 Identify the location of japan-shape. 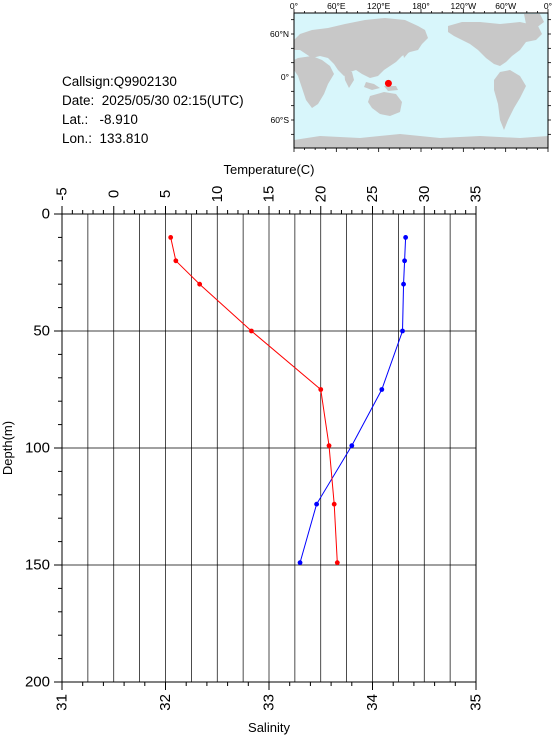
(405, 51).